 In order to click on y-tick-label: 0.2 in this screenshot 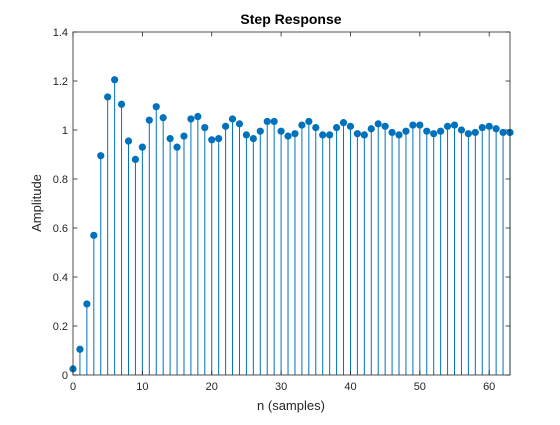, I will do `click(60, 327)`.